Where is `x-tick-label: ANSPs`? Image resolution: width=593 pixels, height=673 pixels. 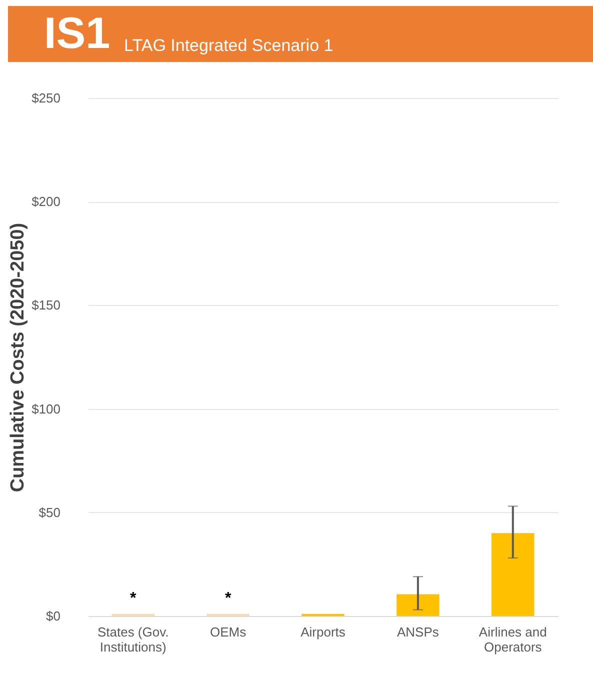
x-tick-label: ANSPs is located at coordinates (418, 632).